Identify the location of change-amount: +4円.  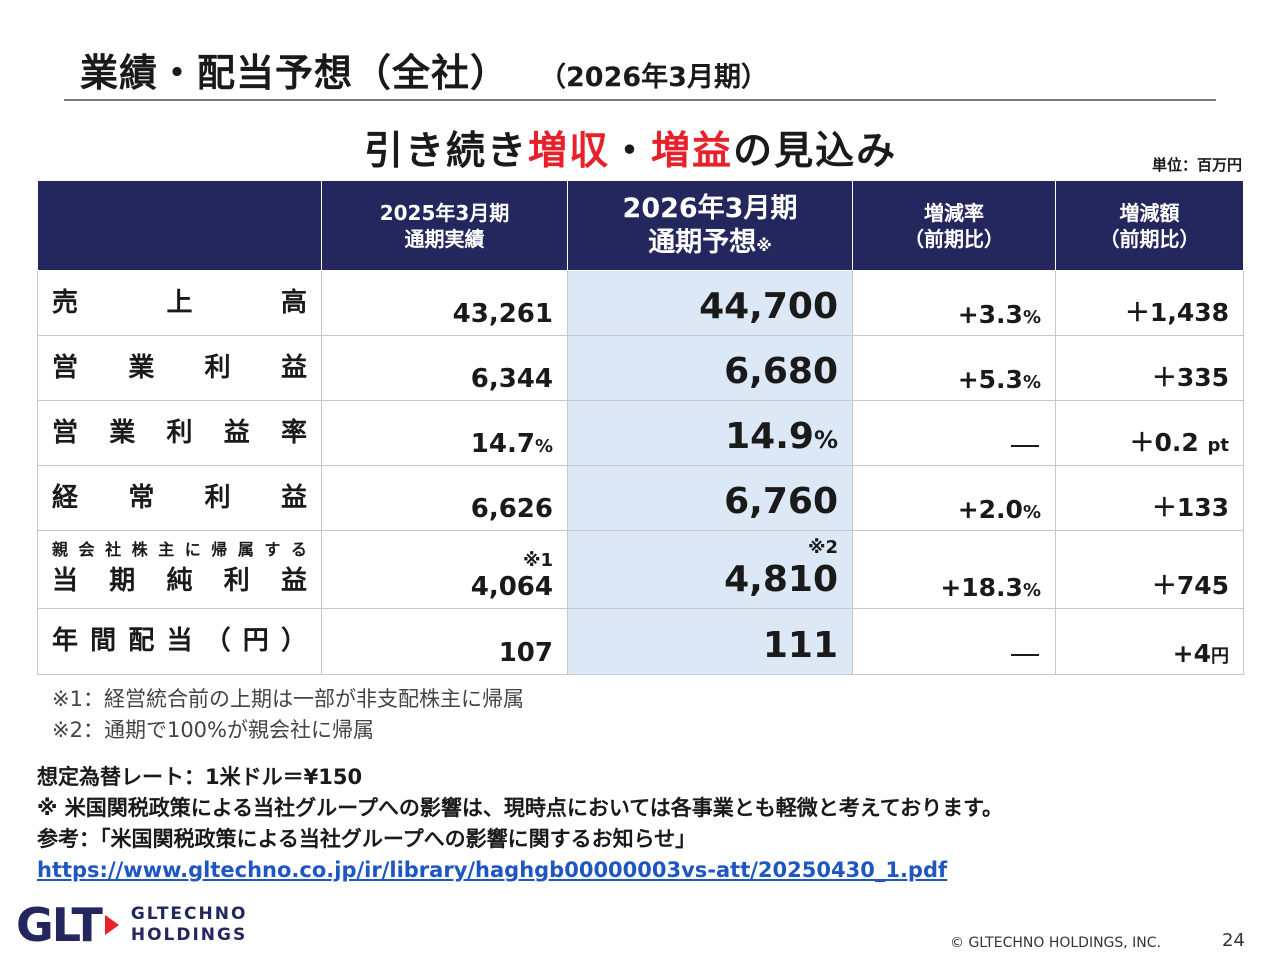
(1149, 641).